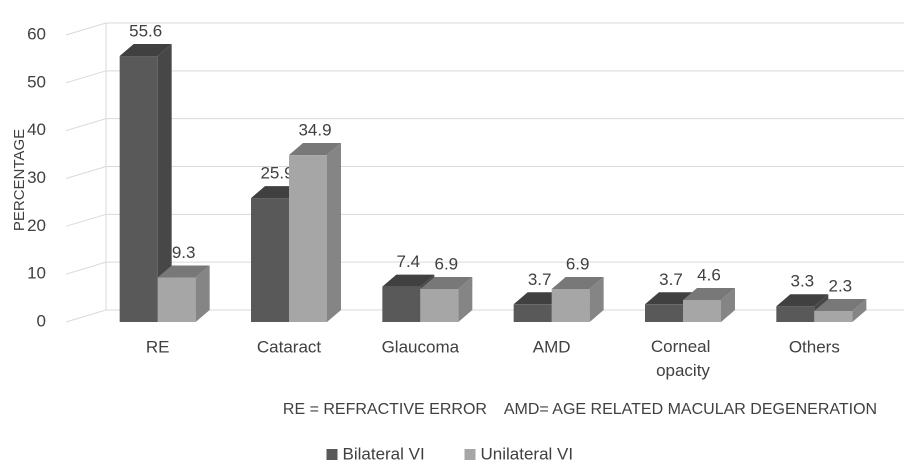 Image resolution: width=909 pixels, height=465 pixels. Describe the element at coordinates (184, 252) in the screenshot. I see `value-label: 9.3` at that location.